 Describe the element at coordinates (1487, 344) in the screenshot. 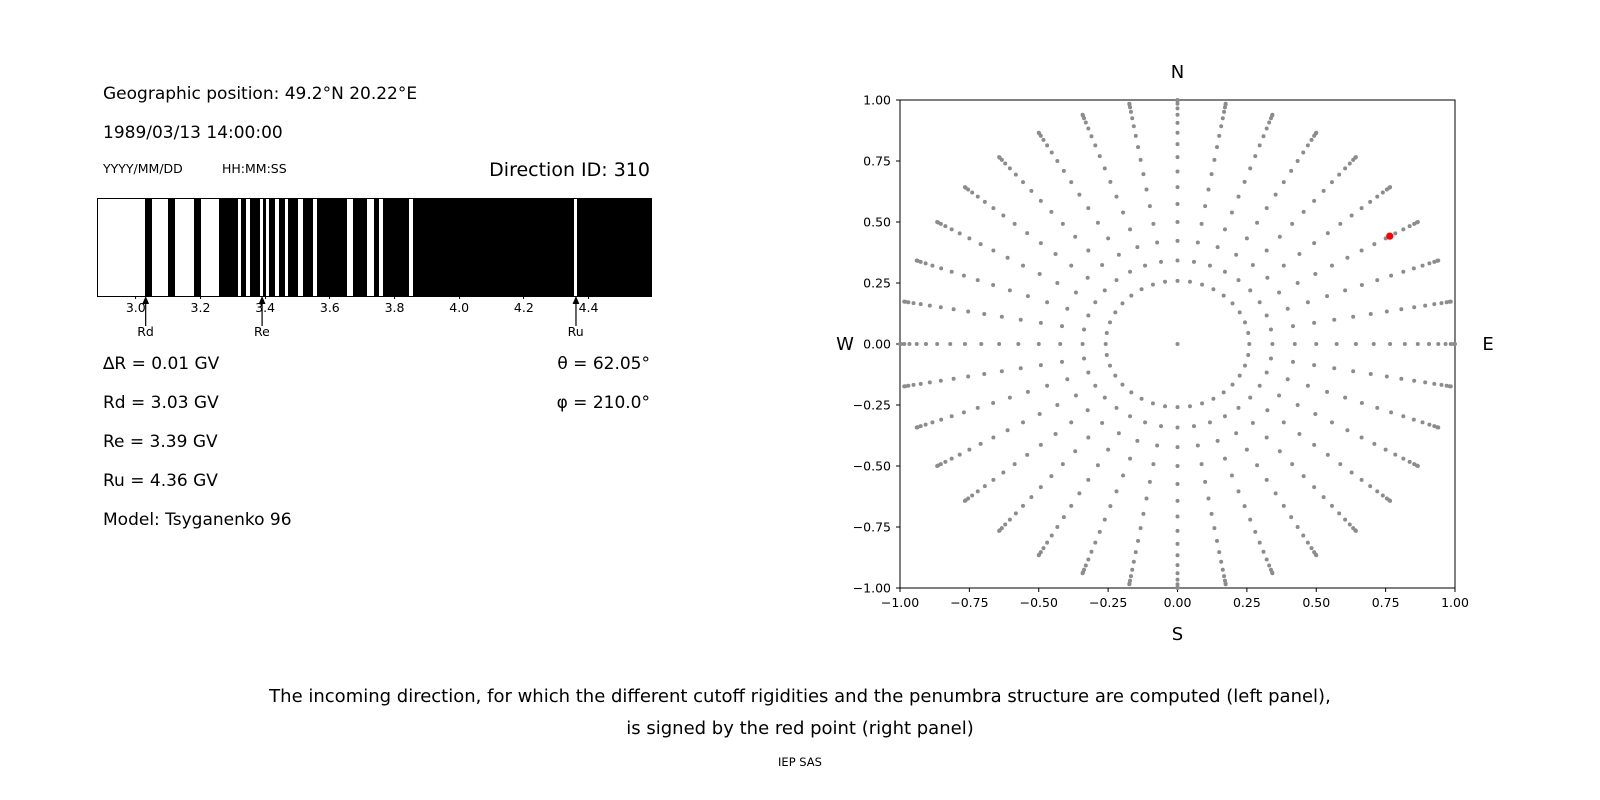

I see `compass-label-e: E` at that location.